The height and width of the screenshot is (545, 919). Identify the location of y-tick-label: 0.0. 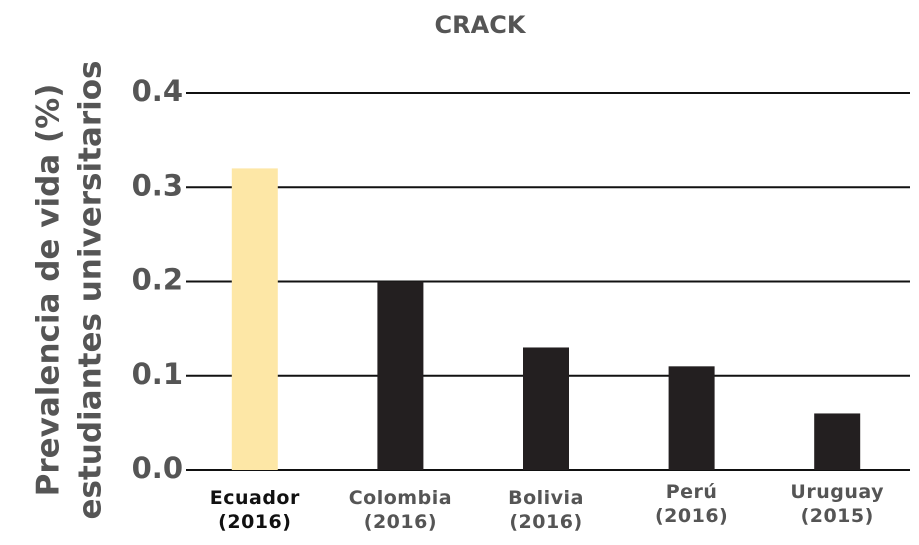
(157, 468).